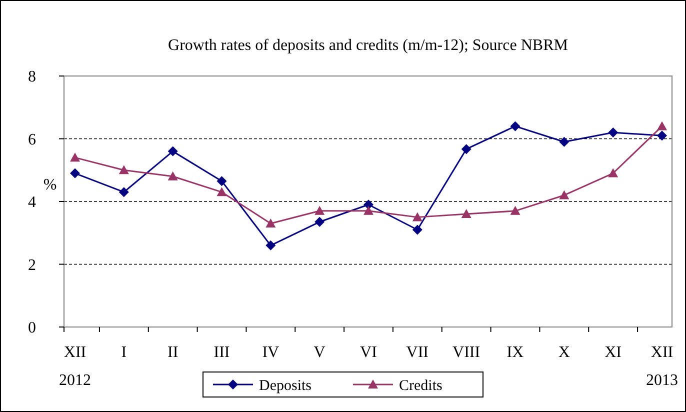 Image resolution: width=686 pixels, height=412 pixels. I want to click on y-tick-label: 2, so click(32, 265).